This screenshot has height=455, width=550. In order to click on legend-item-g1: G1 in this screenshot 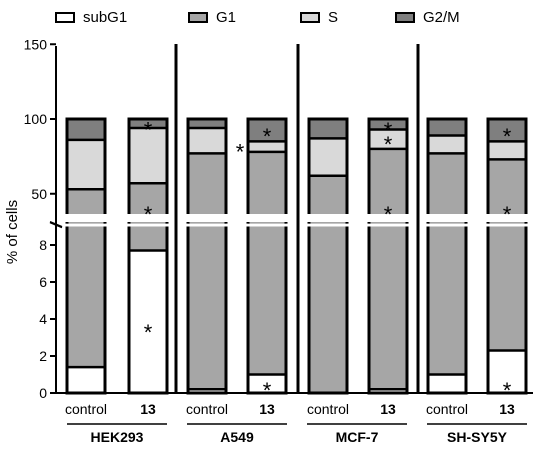, I will do `click(212, 17)`.